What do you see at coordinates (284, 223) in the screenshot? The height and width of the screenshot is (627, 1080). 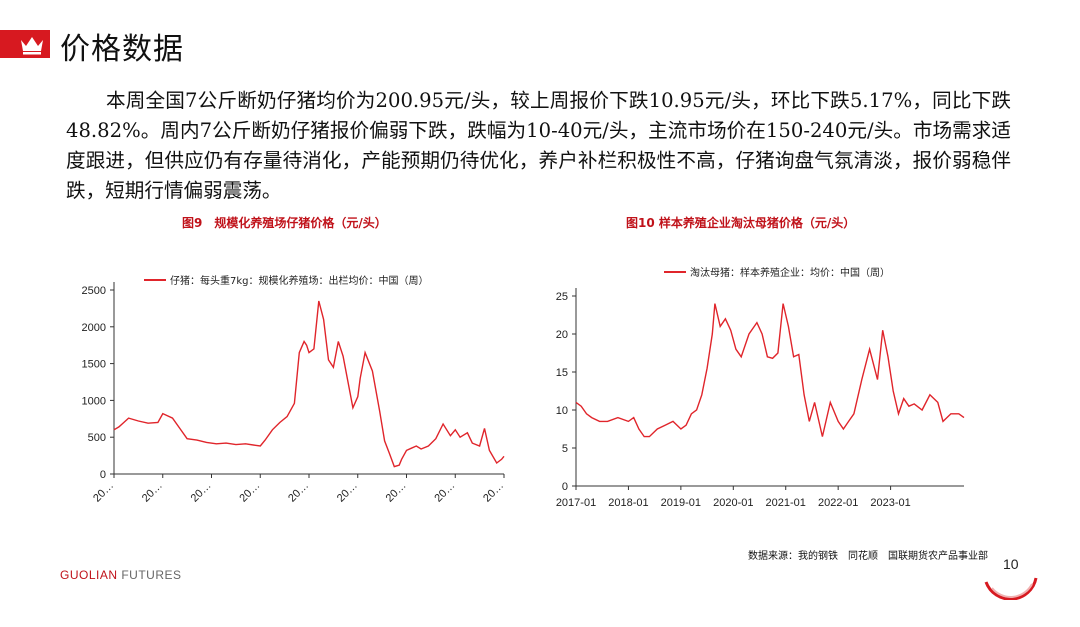 I see `figure-9-title: 图9 规模化养殖场仔猪价格（元/头）` at bounding box center [284, 223].